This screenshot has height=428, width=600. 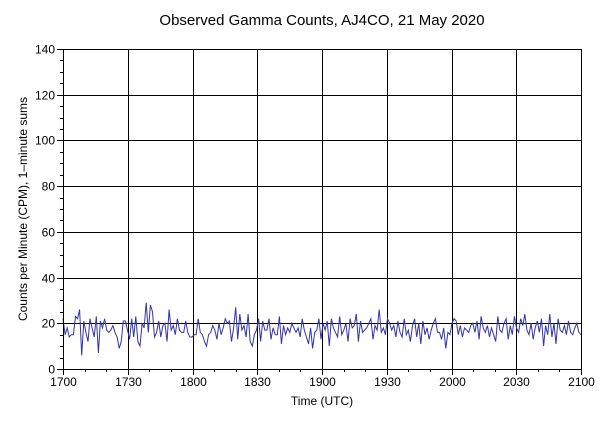 What do you see at coordinates (516, 382) in the screenshot?
I see `x-tick-label: 2030` at bounding box center [516, 382].